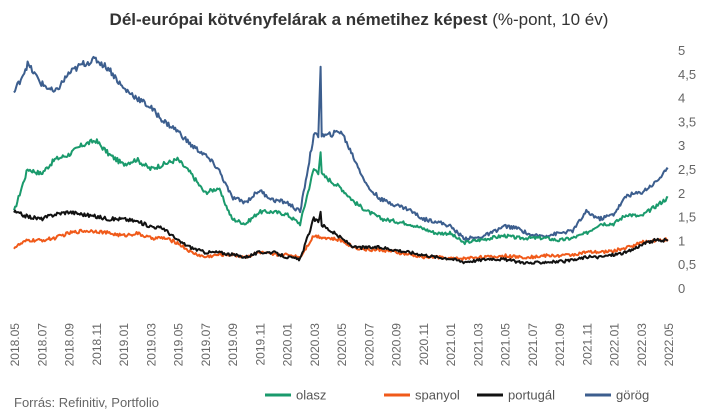 This screenshot has width=718, height=415. What do you see at coordinates (233, 345) in the screenshot?
I see `x-tick-label: 2019.09` at bounding box center [233, 345].